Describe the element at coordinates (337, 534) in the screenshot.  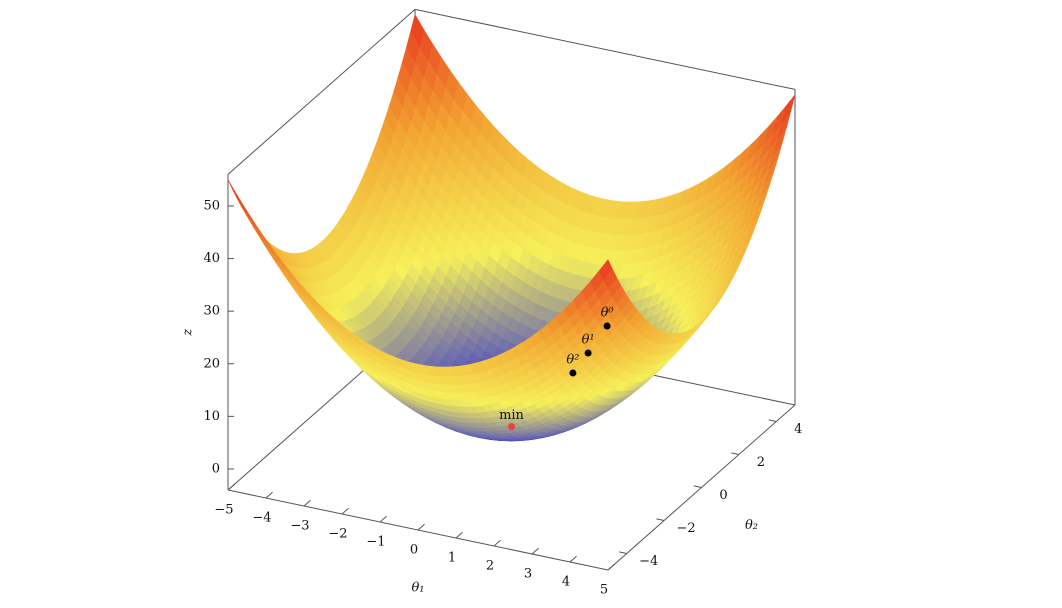
I see `x-tick-label: −2` at that location.